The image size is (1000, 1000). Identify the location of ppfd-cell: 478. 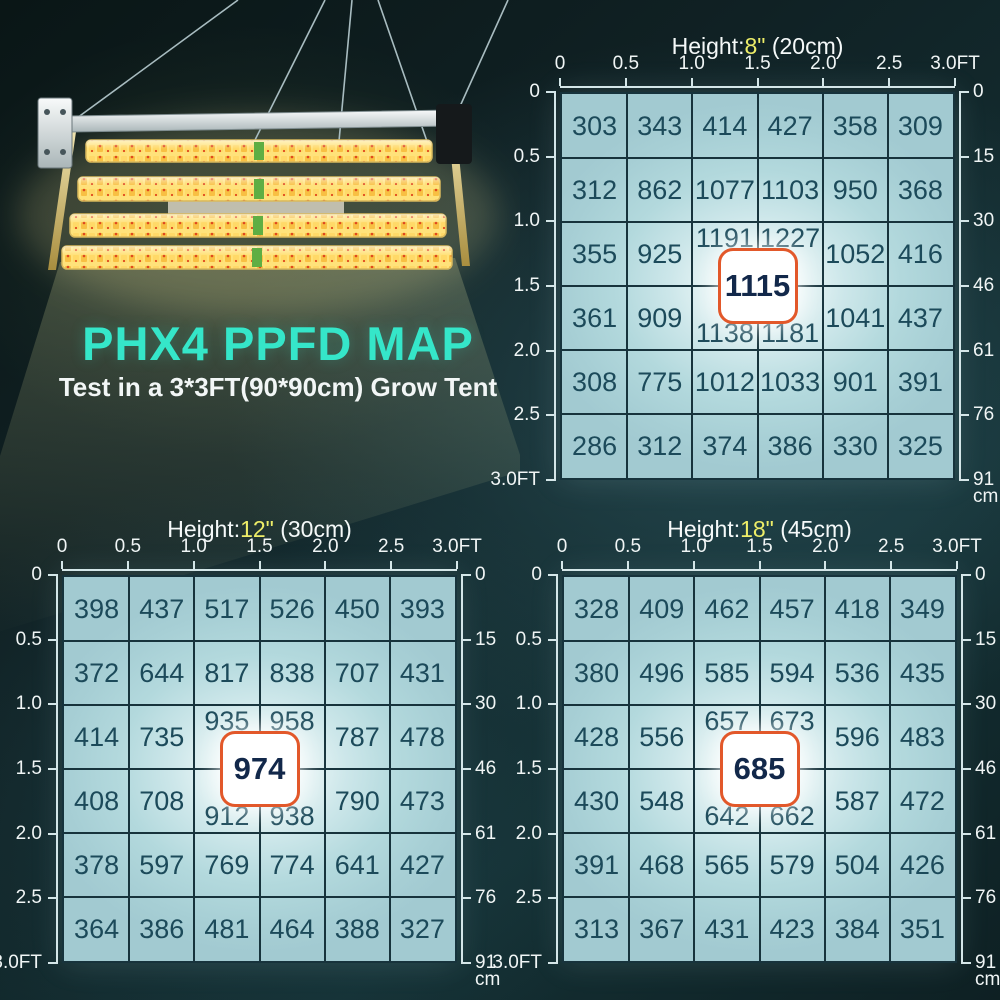
(422, 736).